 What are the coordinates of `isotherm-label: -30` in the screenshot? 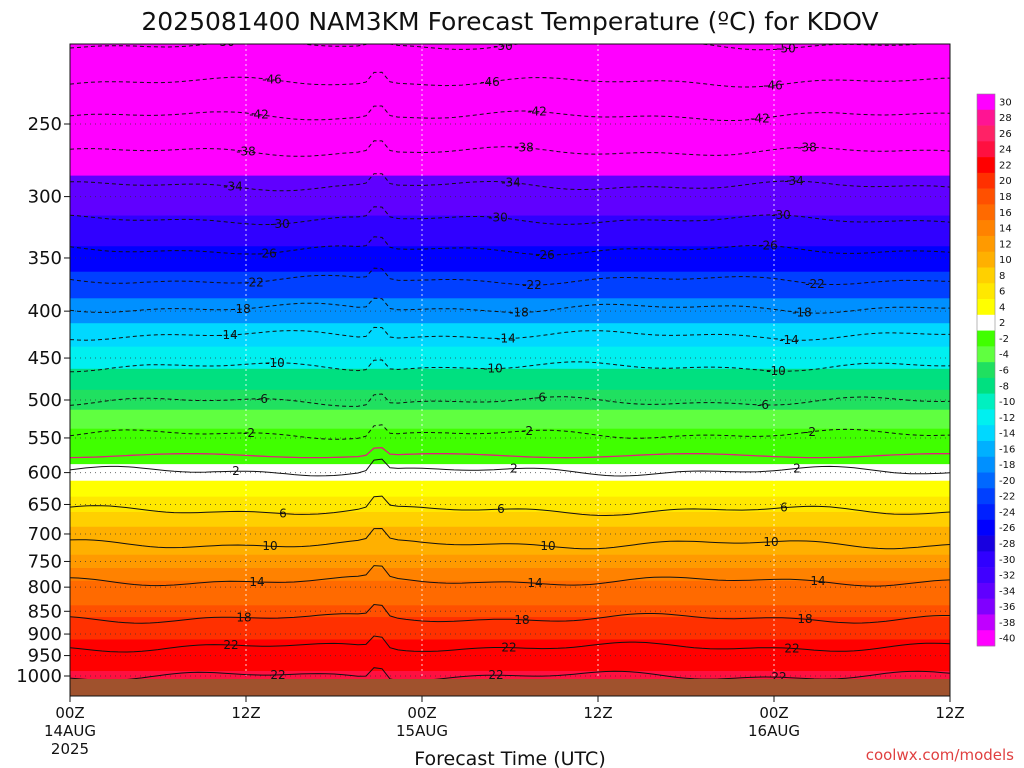 It's located at (280, 224).